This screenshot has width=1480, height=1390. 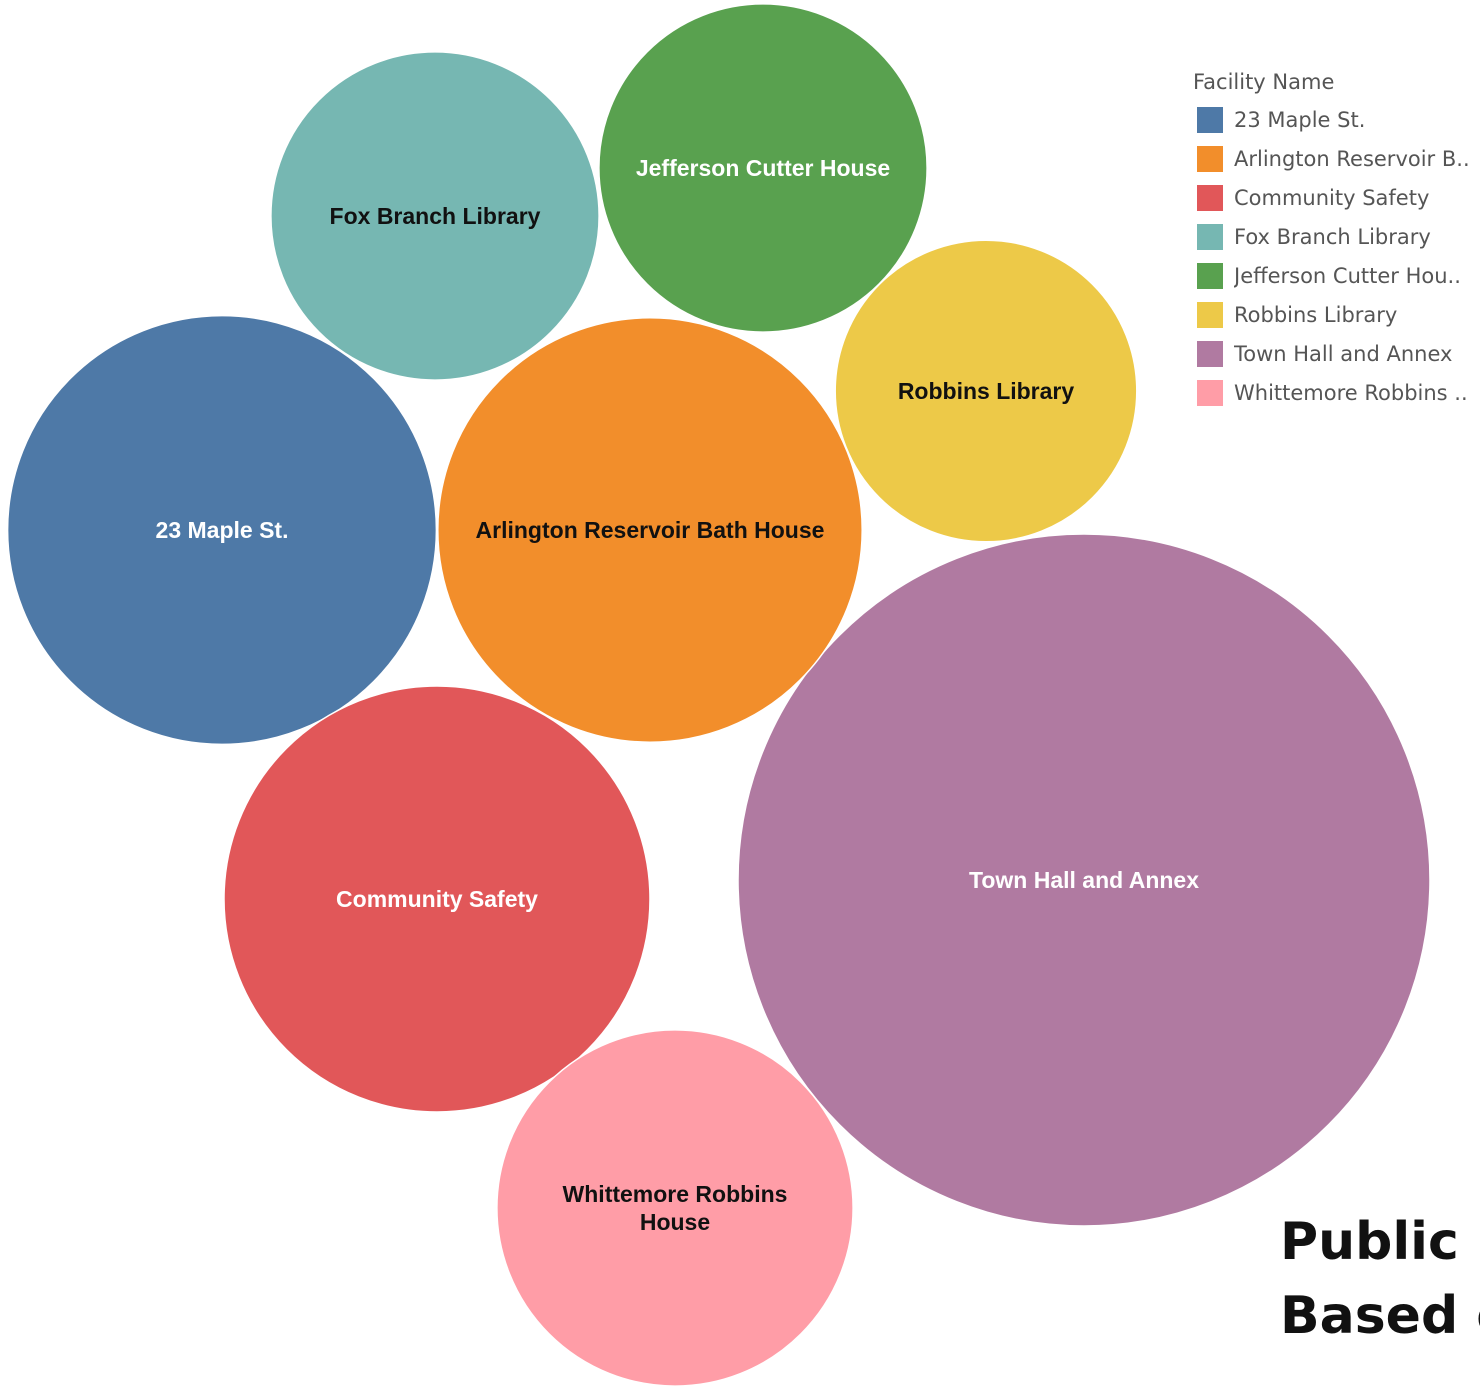 I want to click on legend-entry: Arlington Reservoir B.., so click(x=1336, y=158).